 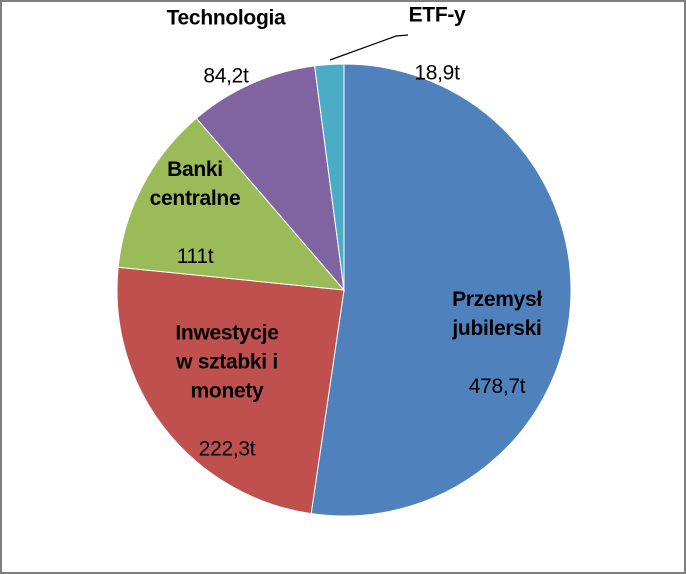 What do you see at coordinates (227, 362) in the screenshot?
I see `label-inwestycje-name: Inwestycje w sztabki i monety` at bounding box center [227, 362].